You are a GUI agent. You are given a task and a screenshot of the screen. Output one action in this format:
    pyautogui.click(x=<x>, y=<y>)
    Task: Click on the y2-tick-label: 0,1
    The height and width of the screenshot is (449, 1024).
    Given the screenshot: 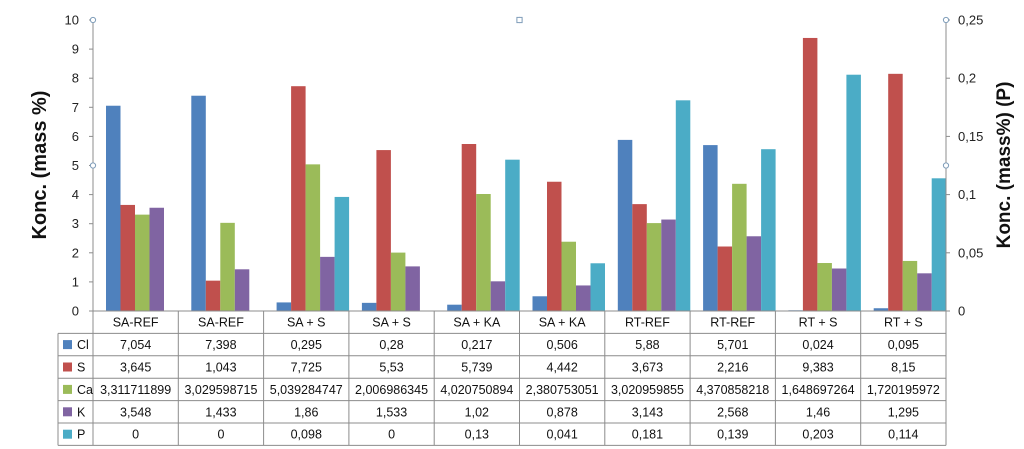 What is the action you would take?
    pyautogui.click(x=967, y=194)
    